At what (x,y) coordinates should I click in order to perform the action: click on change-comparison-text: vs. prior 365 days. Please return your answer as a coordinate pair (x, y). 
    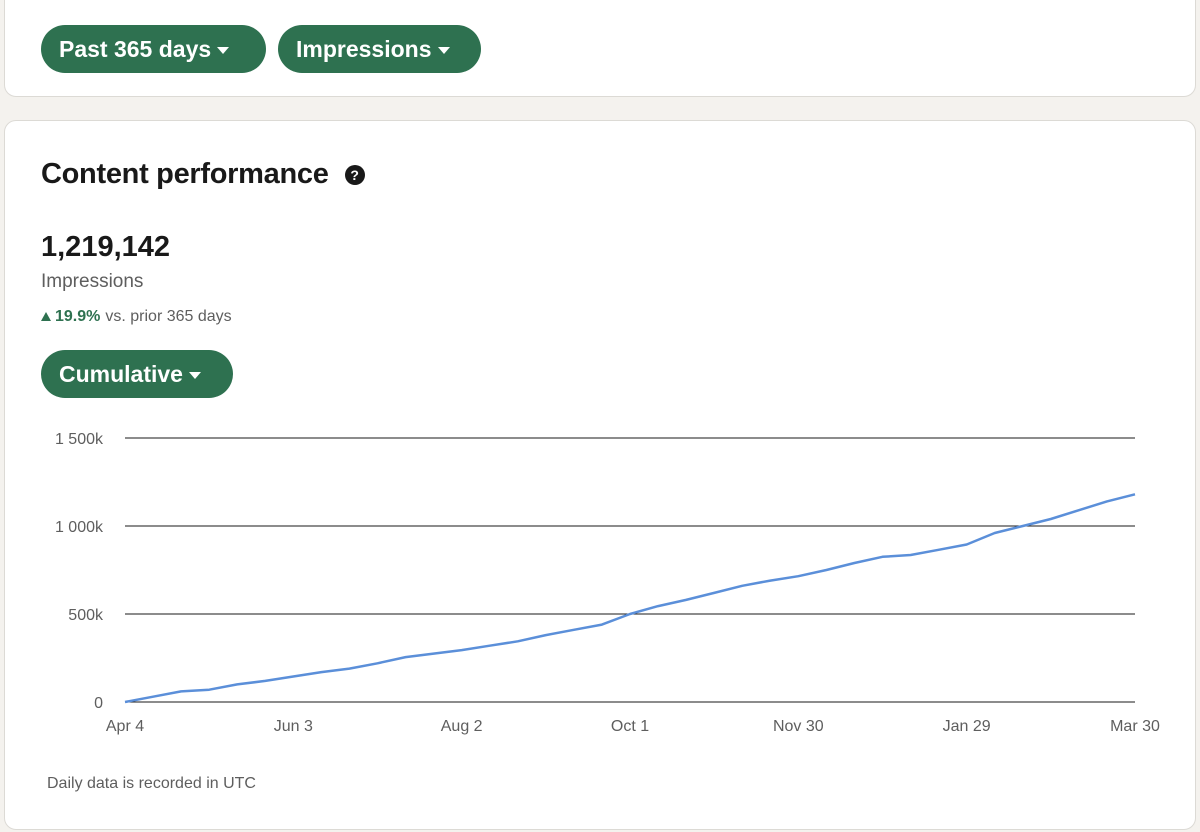
    Looking at the image, I should click on (168, 316).